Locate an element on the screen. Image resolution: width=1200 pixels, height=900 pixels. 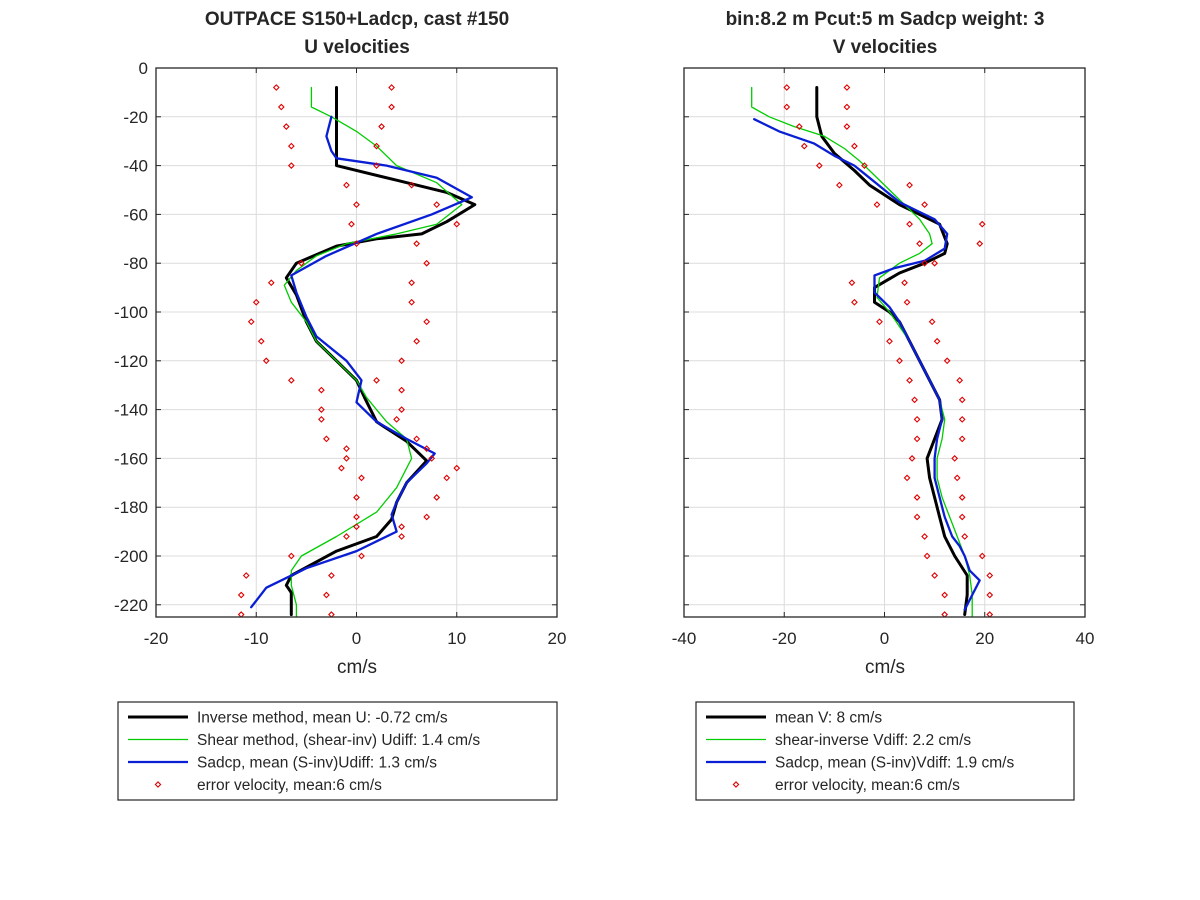
u-y-tick-label-1: -20 is located at coordinates (135, 117).